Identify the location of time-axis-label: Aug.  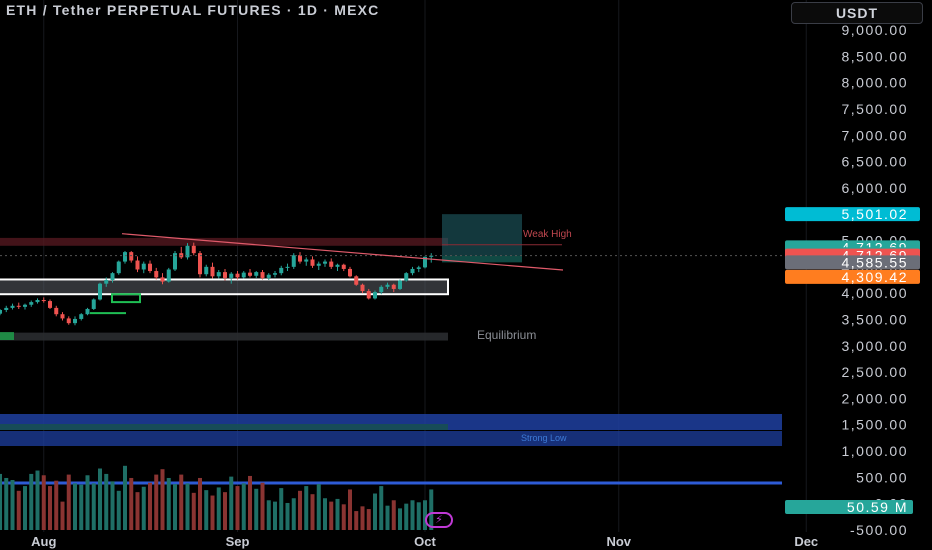
(43, 541).